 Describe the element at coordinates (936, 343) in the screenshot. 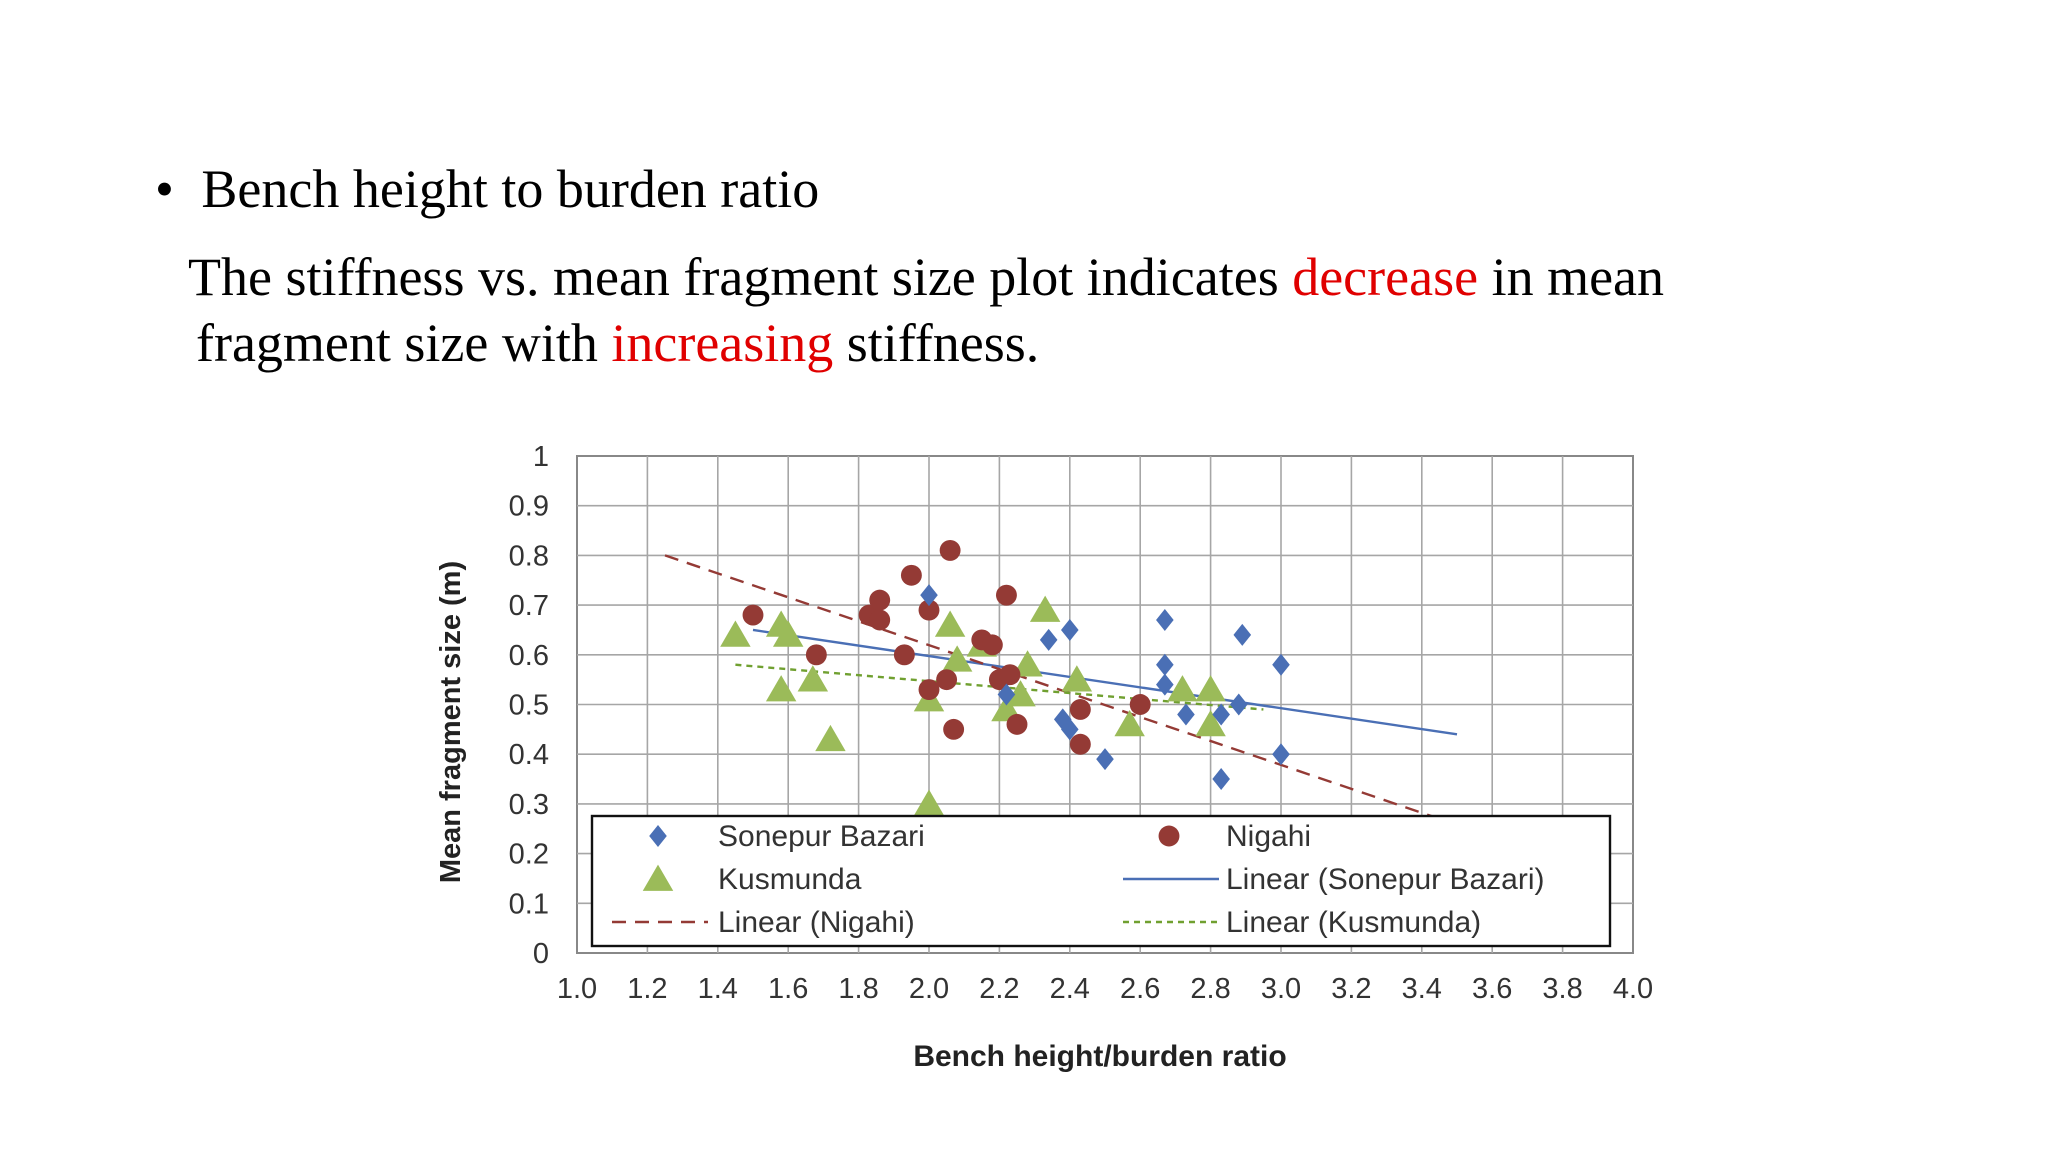

I see `body-text-4: stiffness.` at that location.